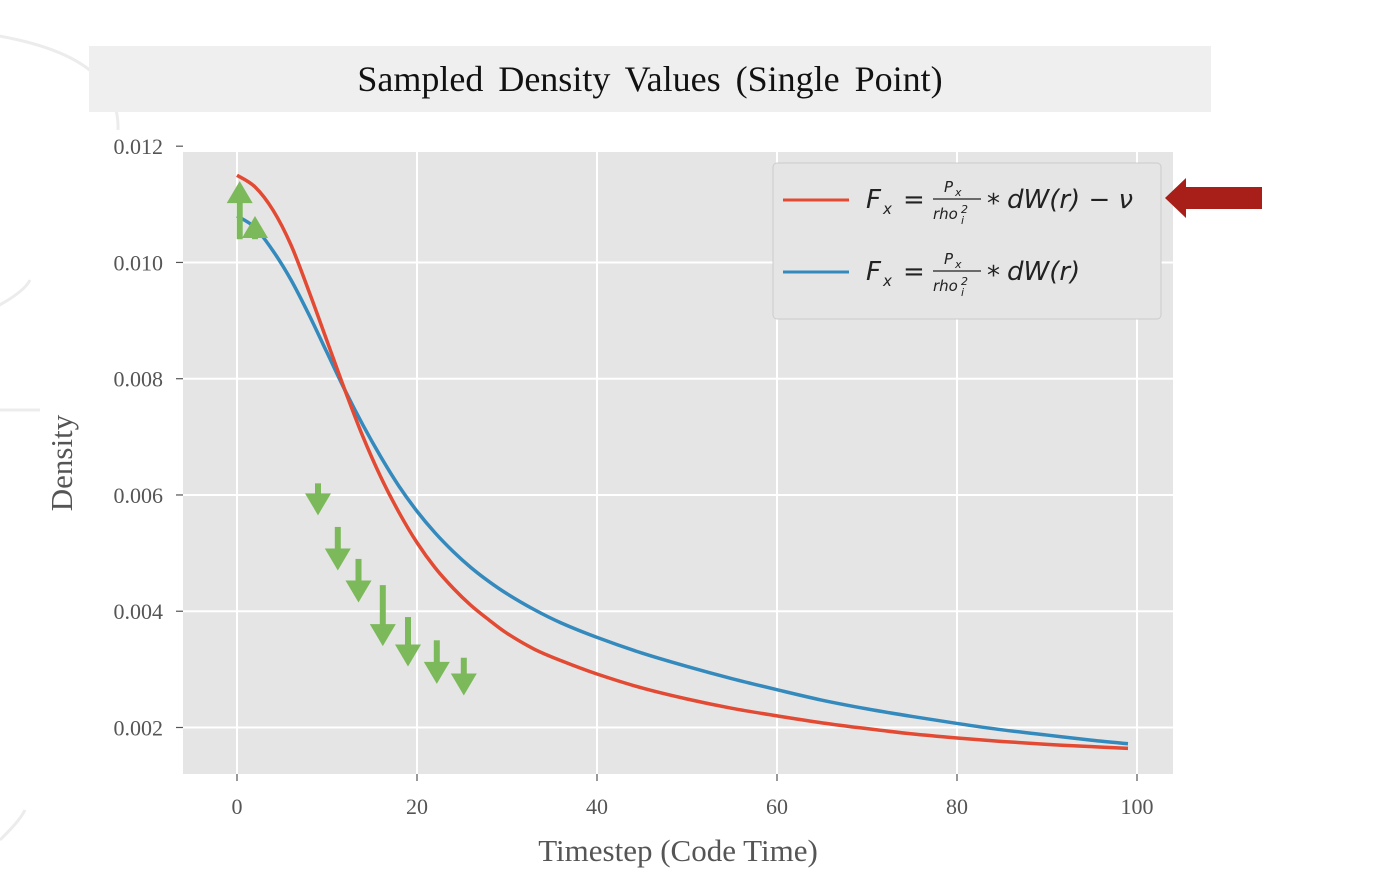  I want to click on legend-label-series-1: F x = P x rho 2 i * dW(r) − ν, so click(999, 202).